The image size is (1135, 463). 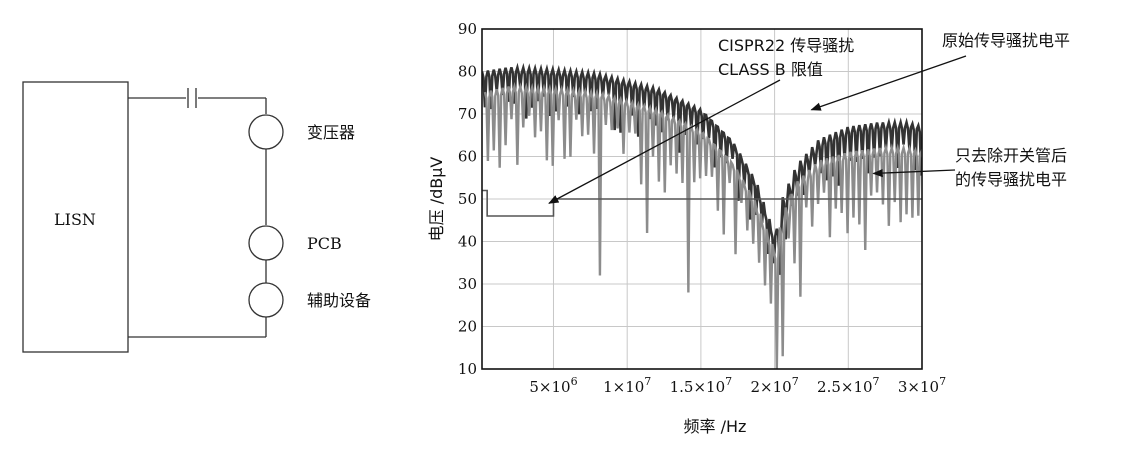 What do you see at coordinates (153, 217) in the screenshot?
I see `test-setup-diagram` at bounding box center [153, 217].